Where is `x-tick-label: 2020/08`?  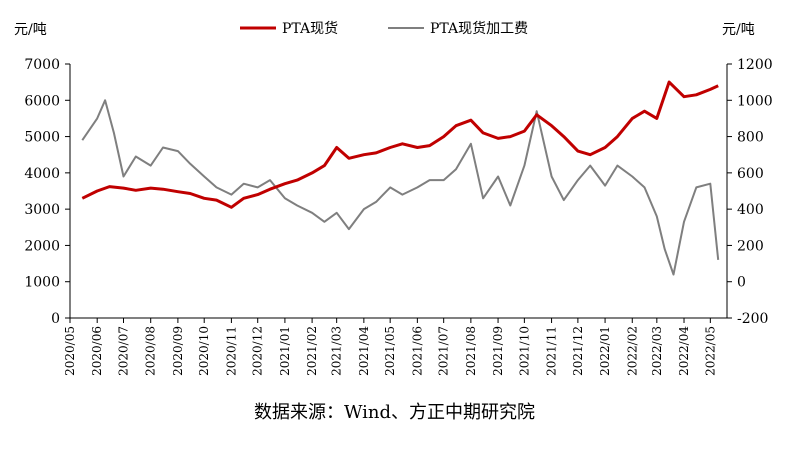 x-tick-label: 2020/08 is located at coordinates (151, 351).